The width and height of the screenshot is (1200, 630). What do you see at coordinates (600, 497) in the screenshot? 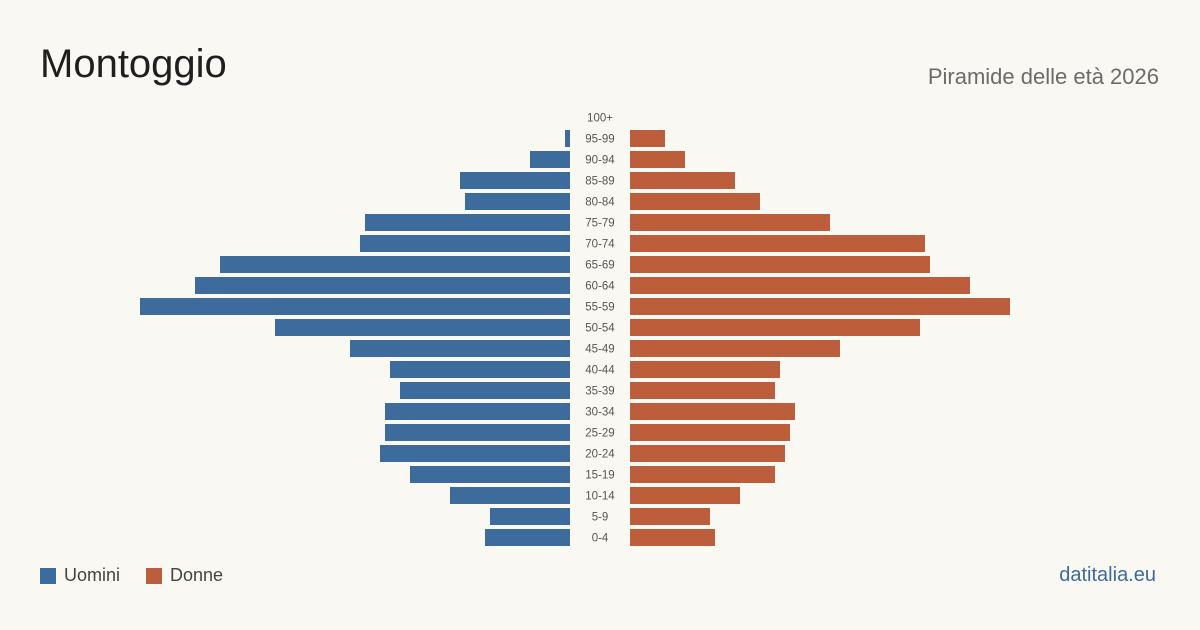
I see `age-label: 10-14` at bounding box center [600, 497].